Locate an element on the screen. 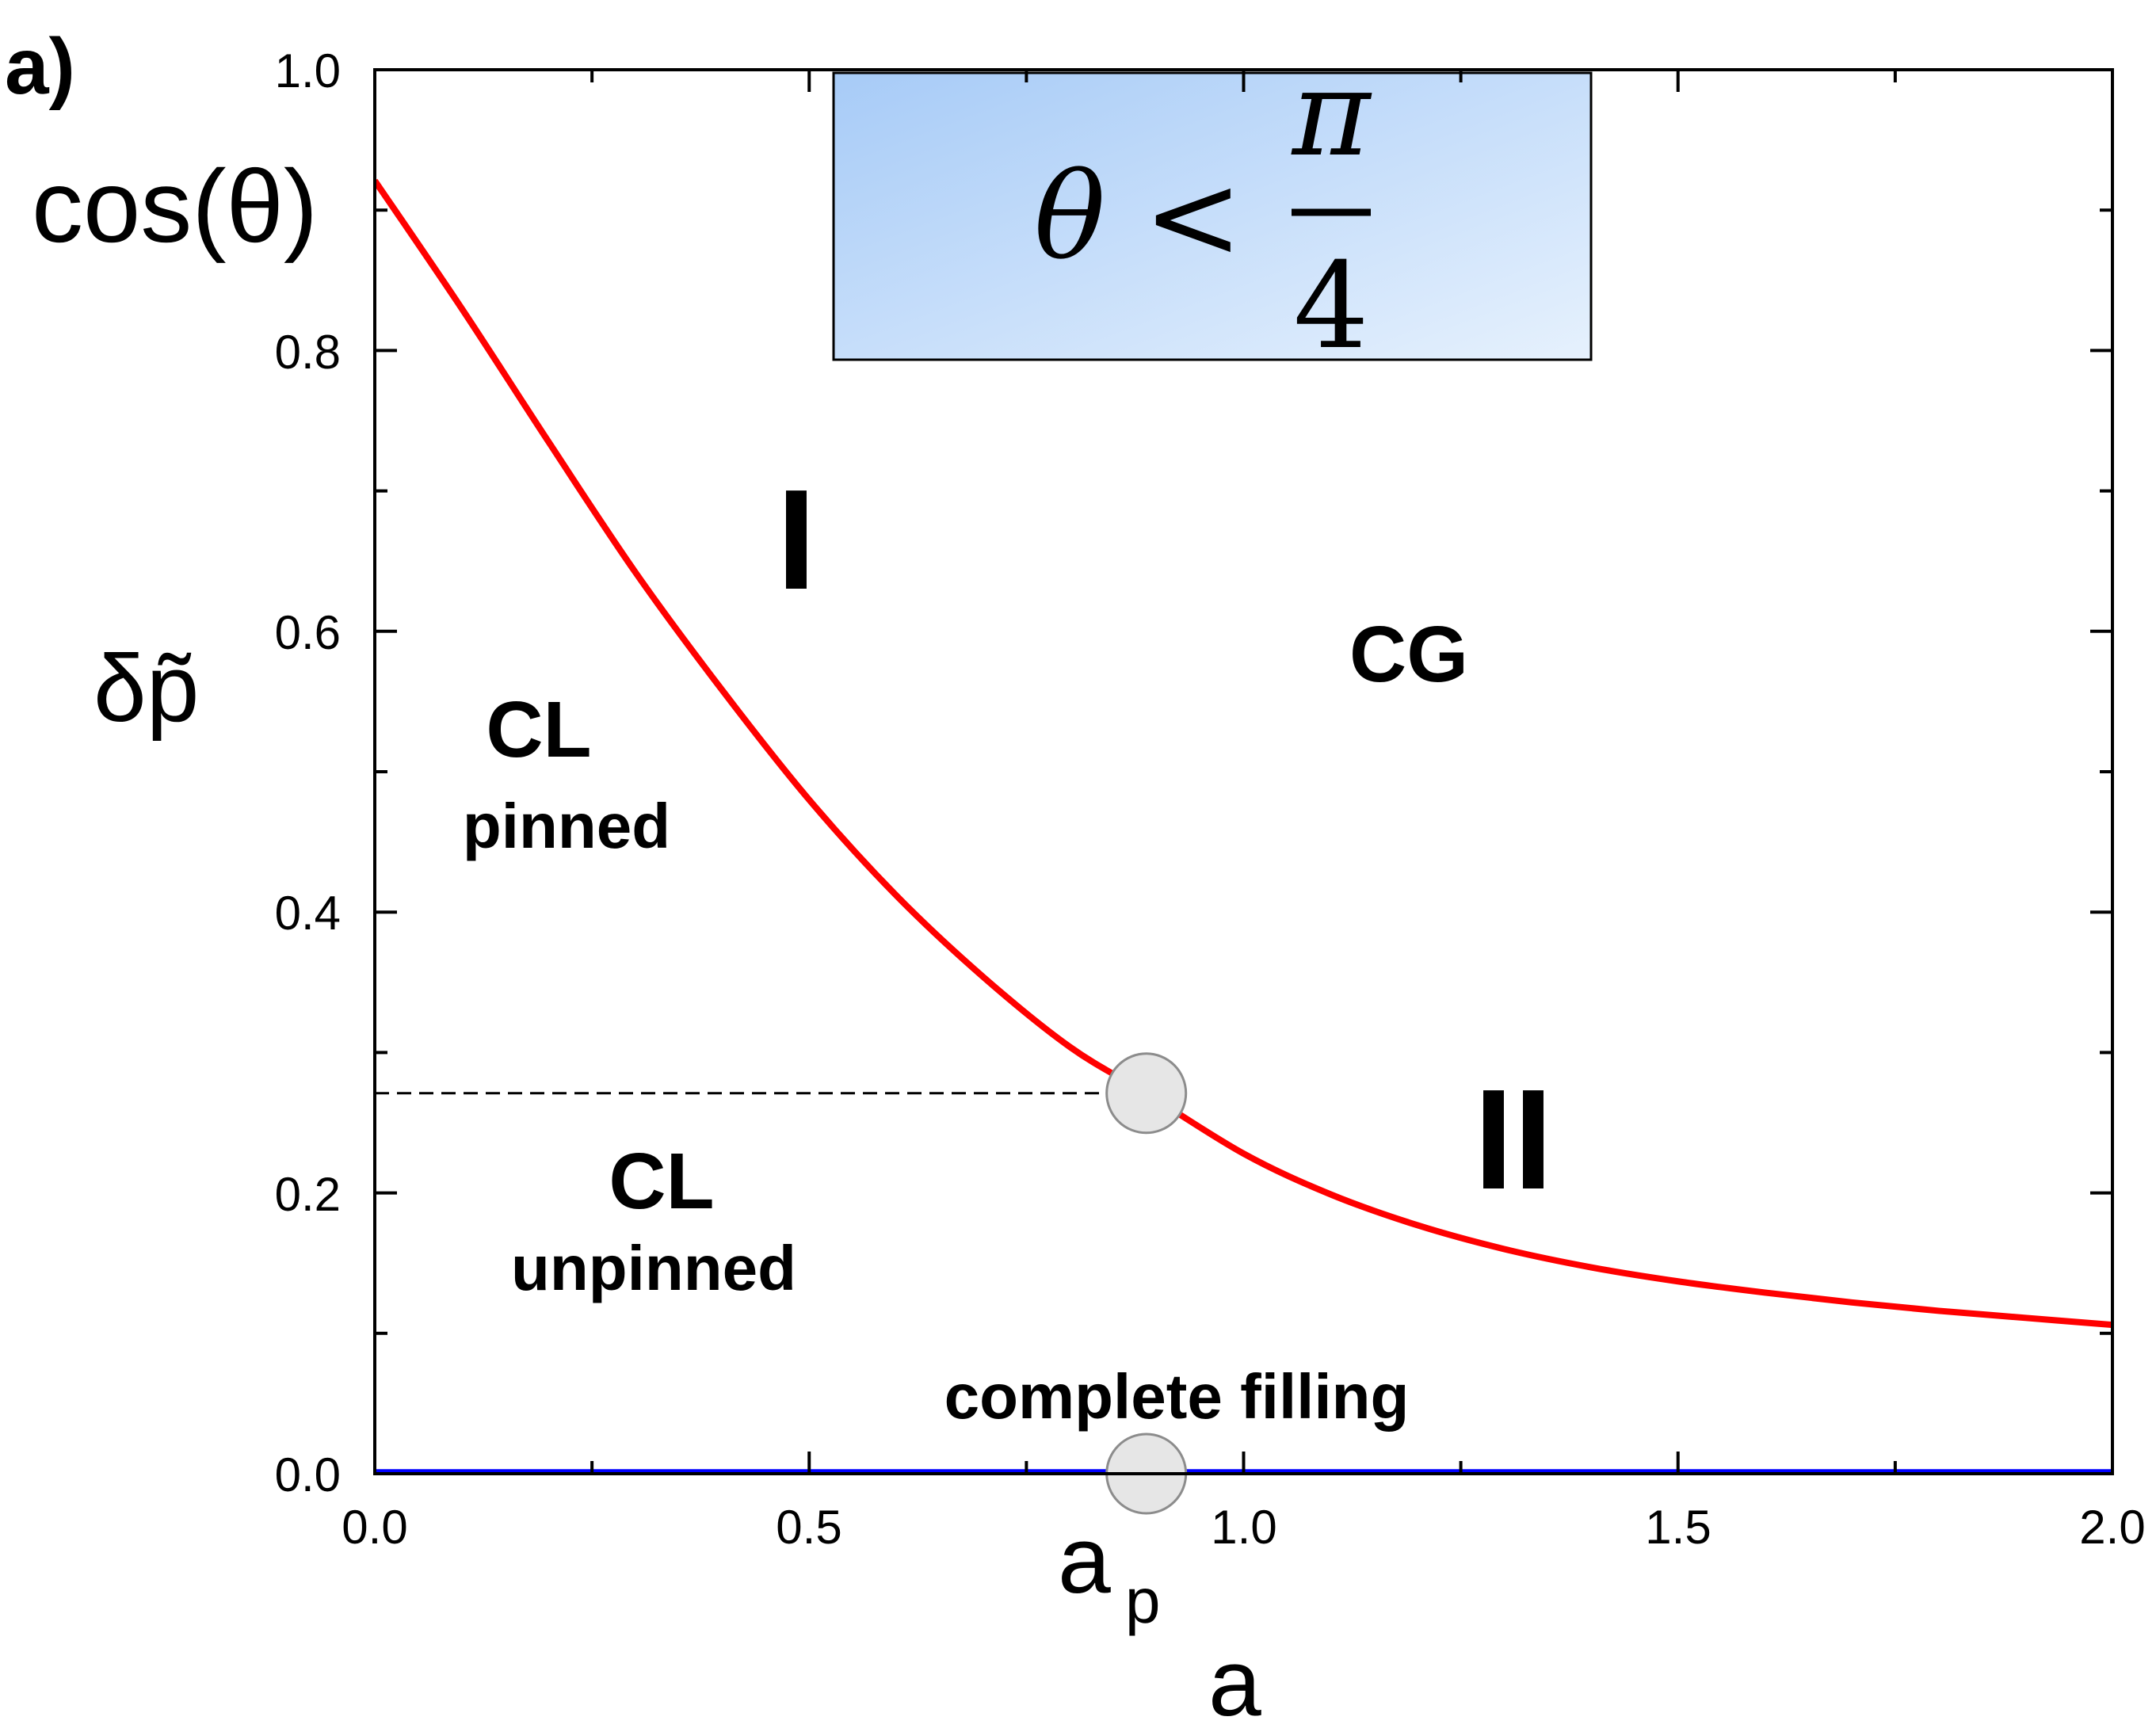 This screenshot has height=1732, width=2156. a-p-label-sub: p is located at coordinates (1143, 1601).